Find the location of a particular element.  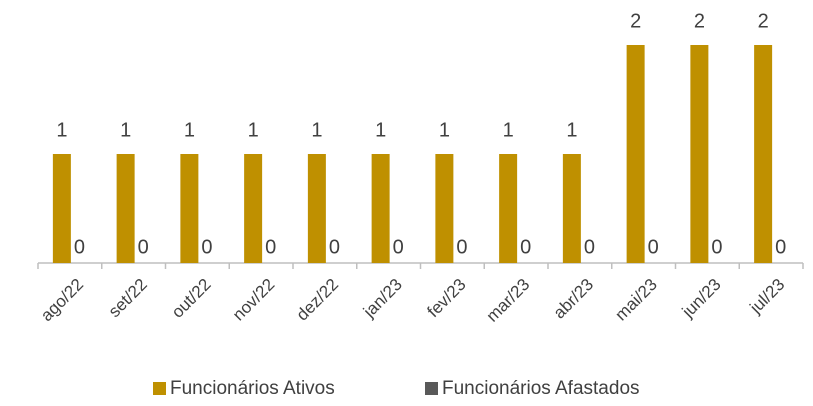

x-tick-label: set/22 is located at coordinates (128, 298).